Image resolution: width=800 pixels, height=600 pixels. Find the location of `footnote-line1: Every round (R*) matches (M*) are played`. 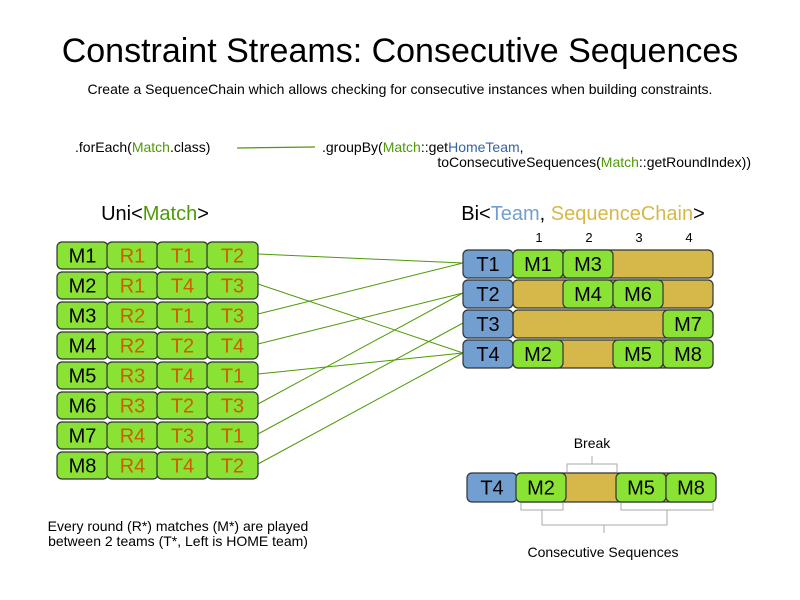

footnote-line1: Every round (R*) matches (M*) are played is located at coordinates (178, 526).